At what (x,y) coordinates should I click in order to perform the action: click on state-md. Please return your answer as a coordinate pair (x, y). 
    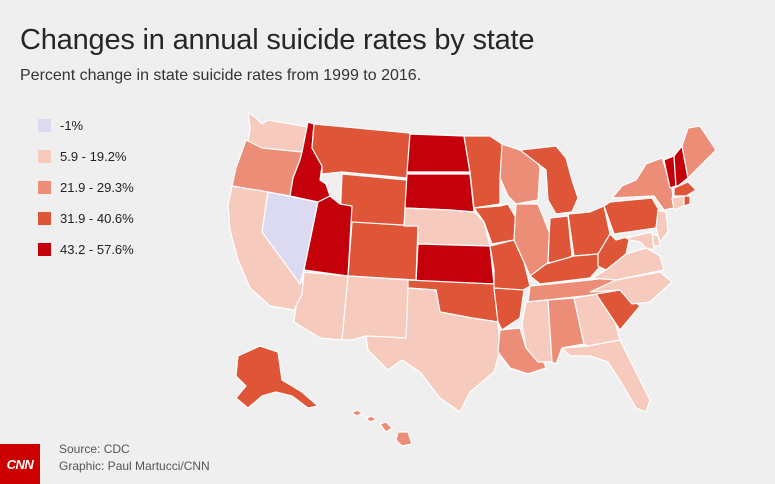
    Looking at the image, I should click on (640, 241).